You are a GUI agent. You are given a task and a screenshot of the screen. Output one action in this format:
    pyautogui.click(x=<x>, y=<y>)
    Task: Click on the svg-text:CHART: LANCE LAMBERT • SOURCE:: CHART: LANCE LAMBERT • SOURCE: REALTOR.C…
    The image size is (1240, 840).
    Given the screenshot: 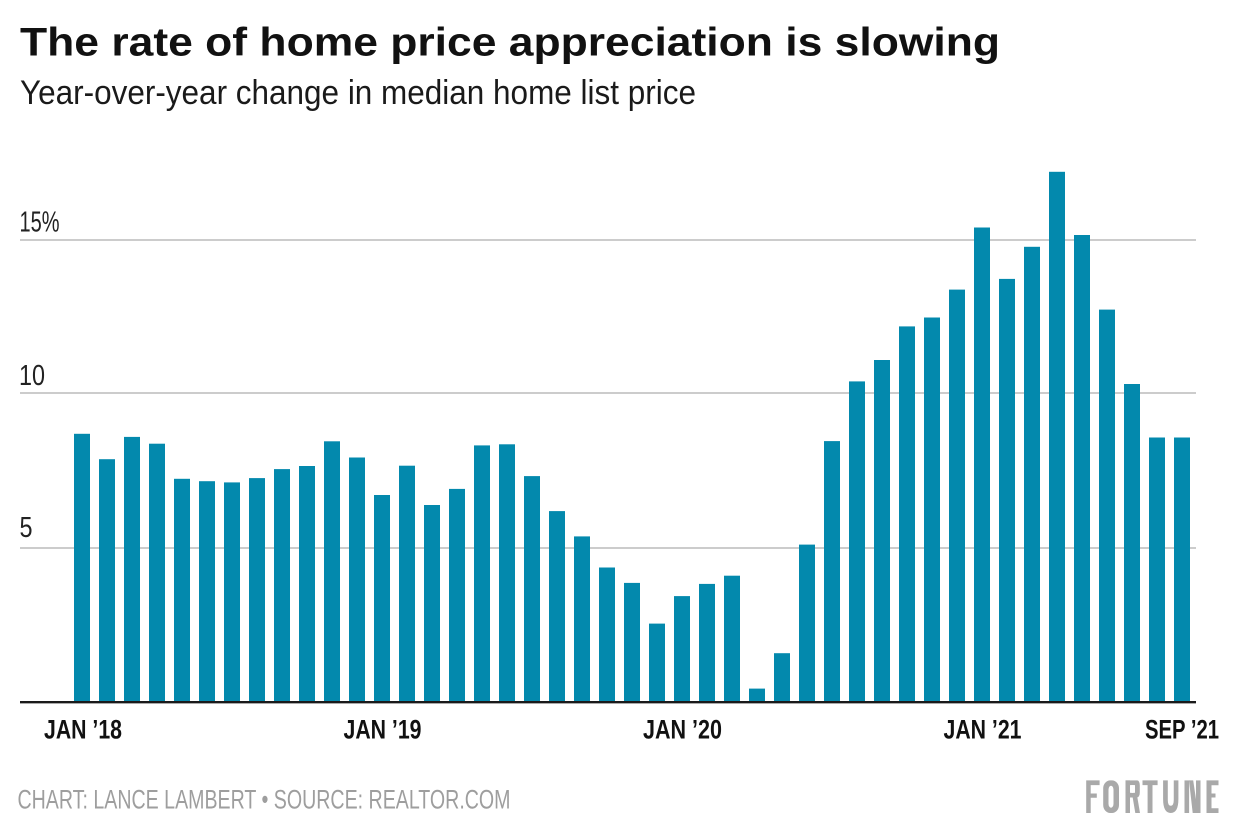 What is the action you would take?
    pyautogui.click(x=264, y=800)
    